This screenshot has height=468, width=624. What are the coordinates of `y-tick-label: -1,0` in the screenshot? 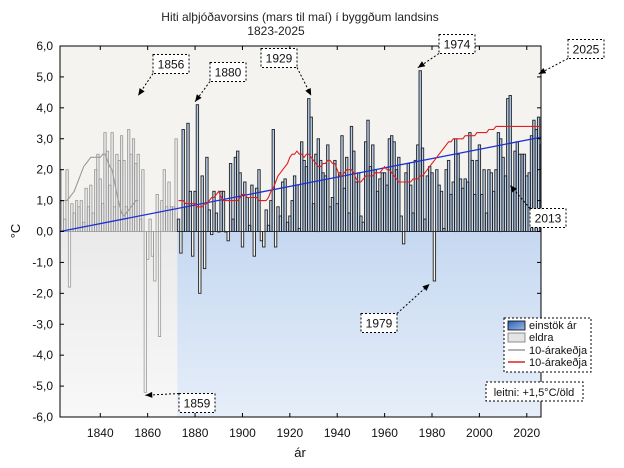 It's located at (42, 262).